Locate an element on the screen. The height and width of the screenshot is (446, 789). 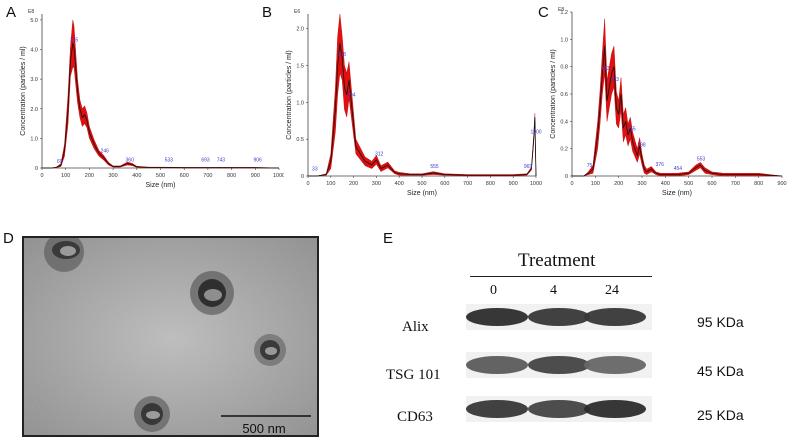
y-tick-label: 5.0 is located at coordinates (34, 21).